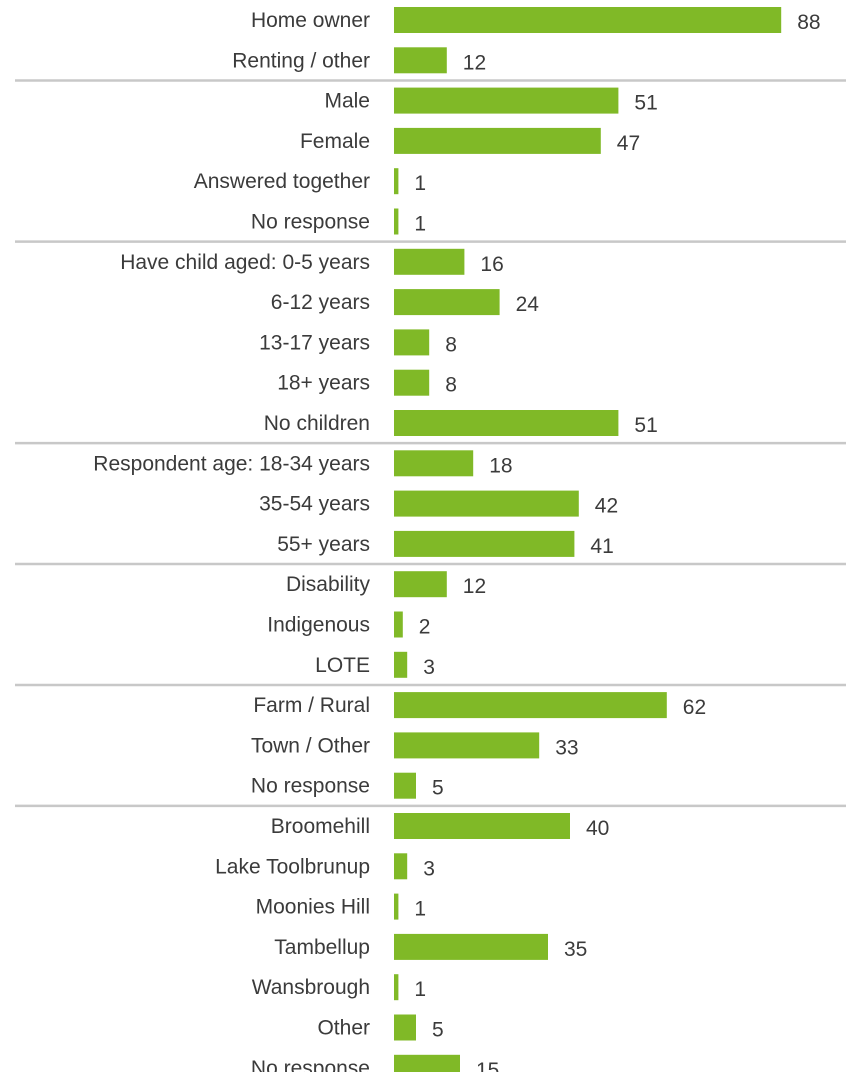  I want to click on value-label: 16, so click(491, 264).